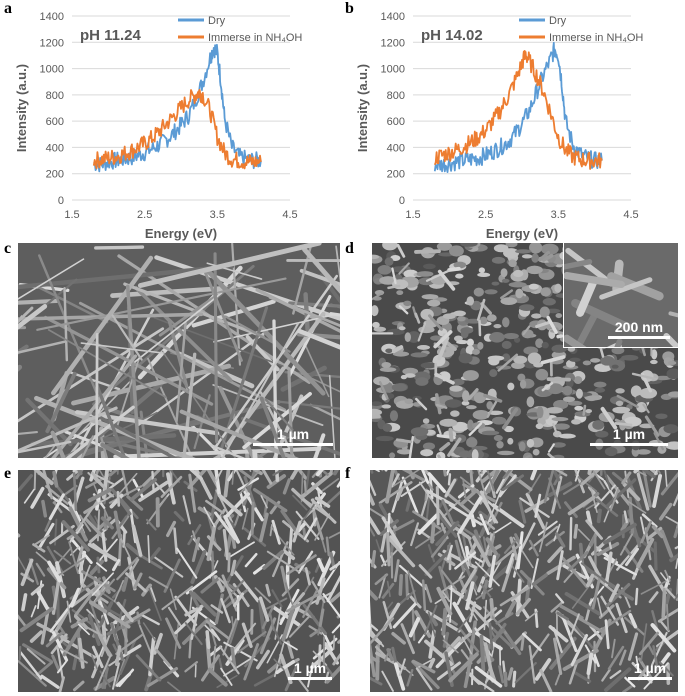 This screenshot has height=696, width=685. Describe the element at coordinates (111, 35) in the screenshot. I see `ph-annotation: pH 11.24` at that location.